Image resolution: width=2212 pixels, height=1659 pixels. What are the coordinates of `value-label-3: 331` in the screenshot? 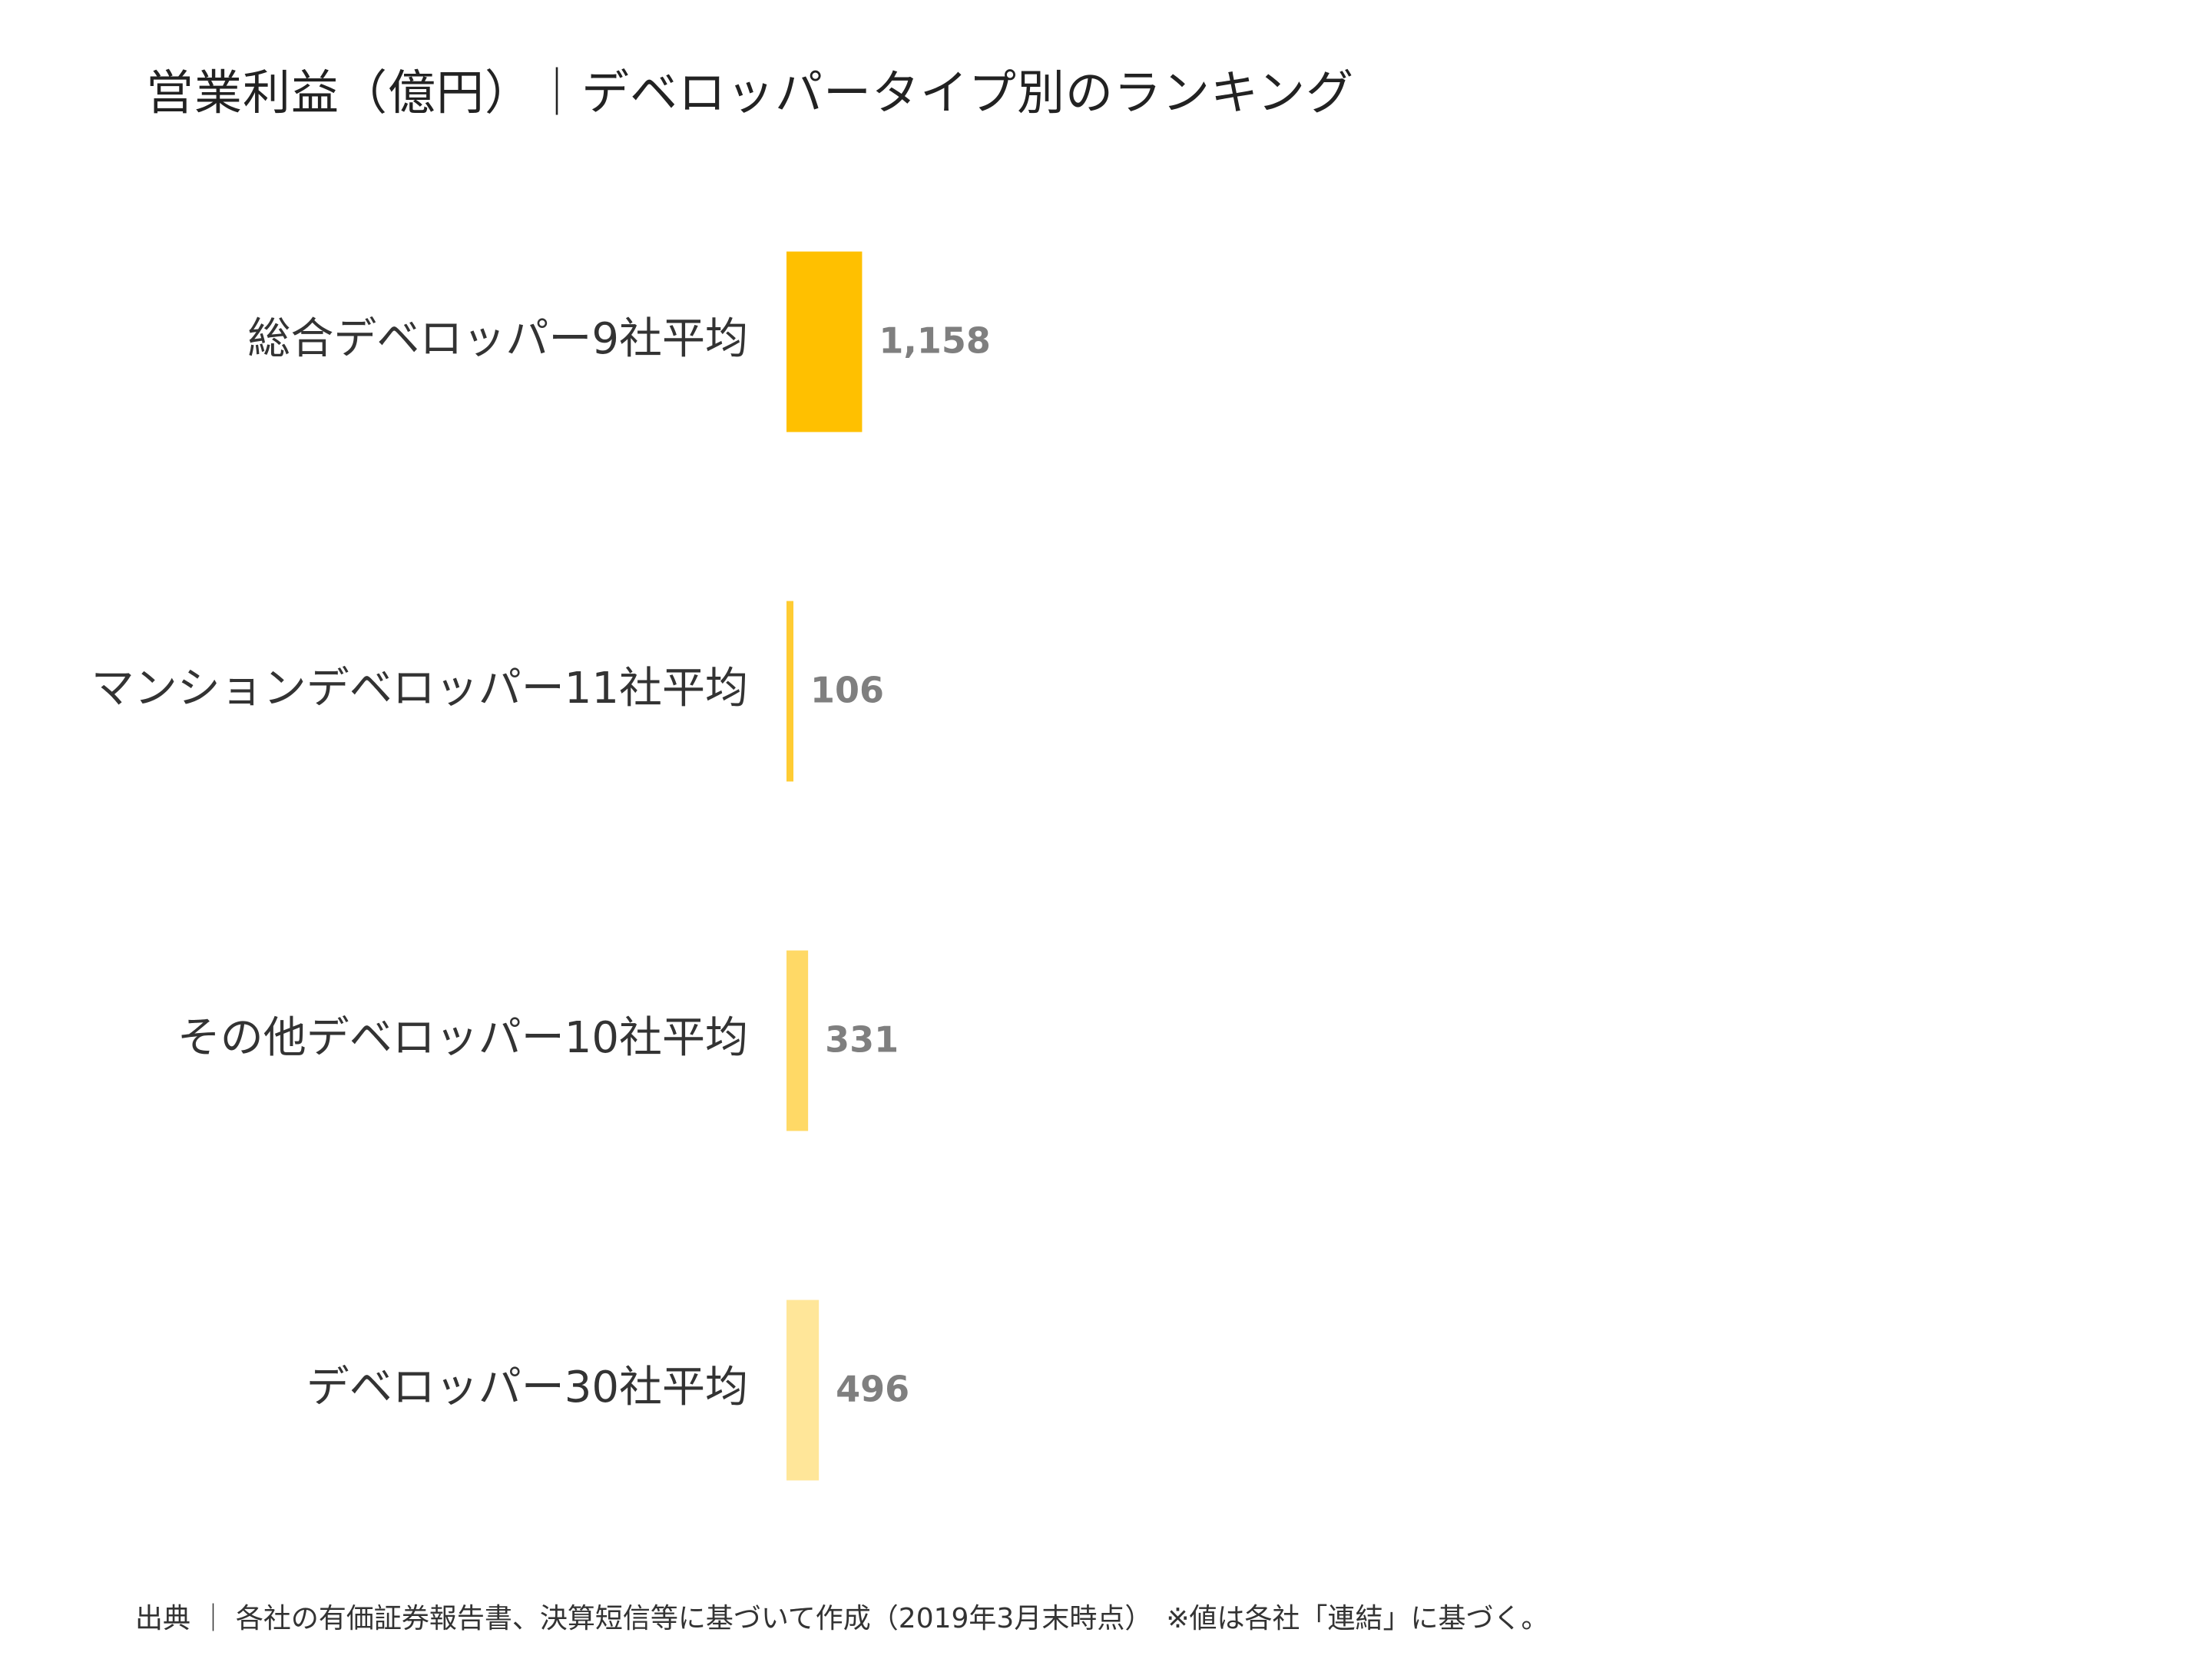 It's located at (862, 1040).